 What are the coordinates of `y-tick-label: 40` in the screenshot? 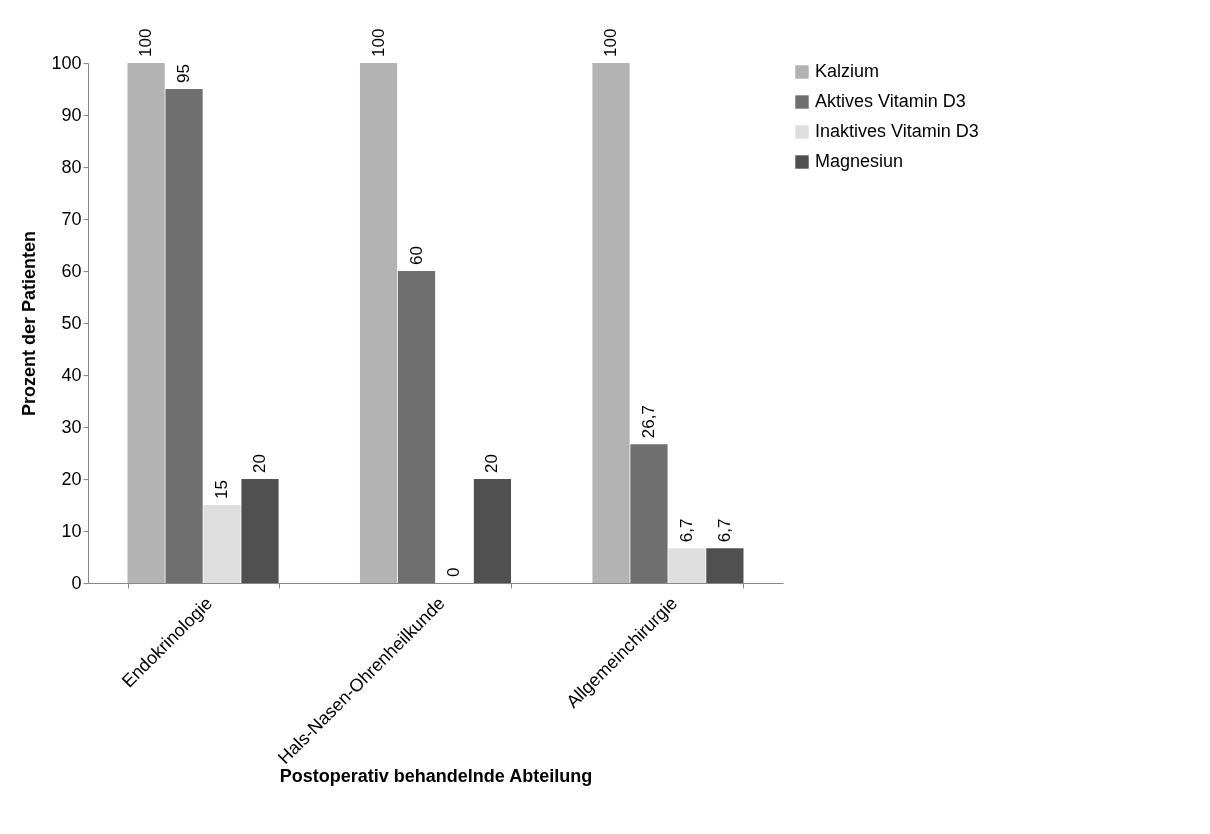 It's located at (71, 374).